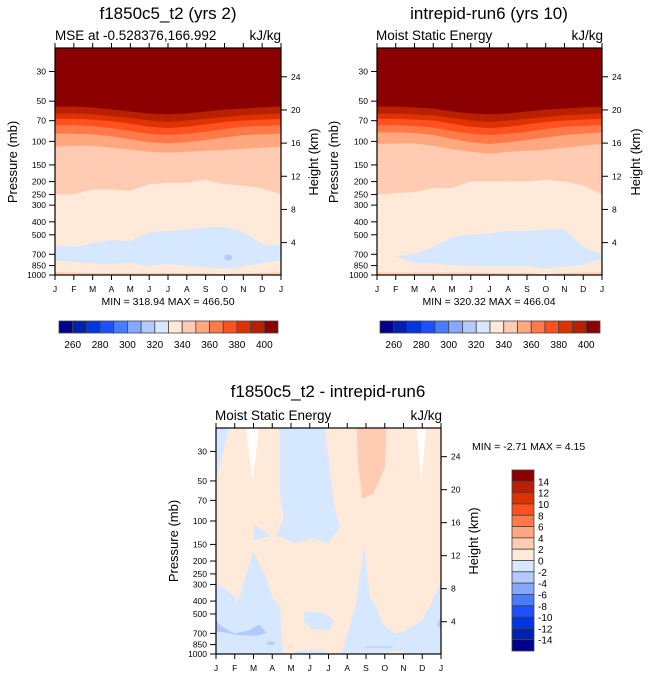 The width and height of the screenshot is (648, 678). I want to click on y-right-tick-label: 24, so click(456, 457).